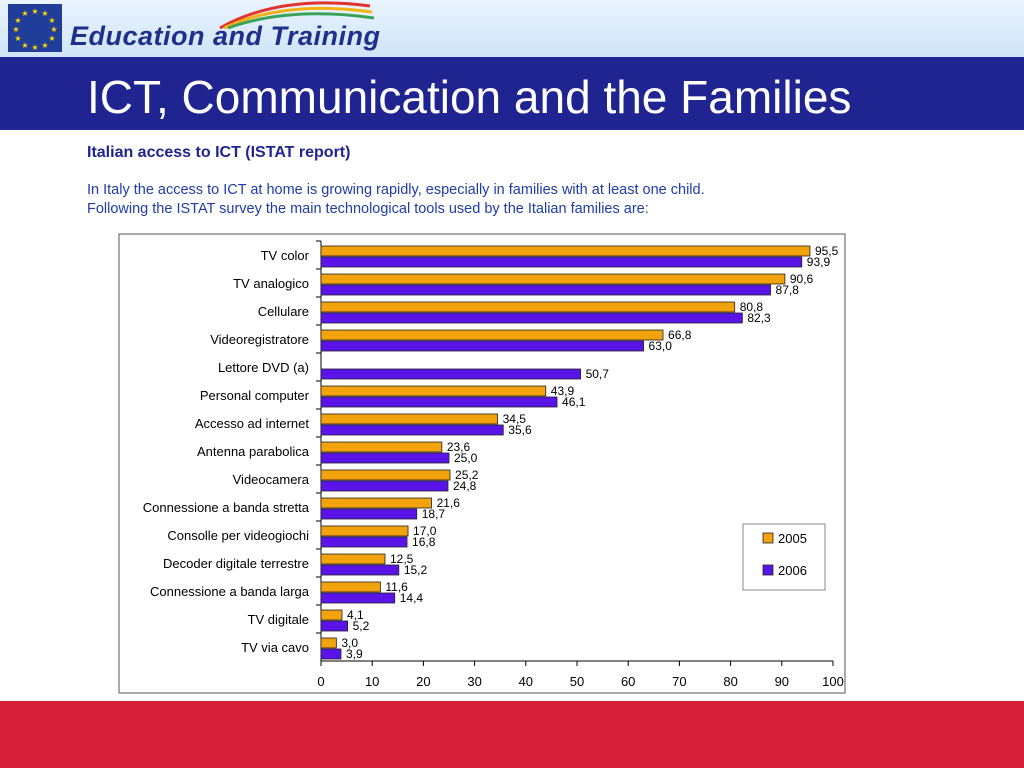 The image size is (1024, 768). What do you see at coordinates (827, 251) in the screenshot?
I see `value-label-2005: 95,5` at bounding box center [827, 251].